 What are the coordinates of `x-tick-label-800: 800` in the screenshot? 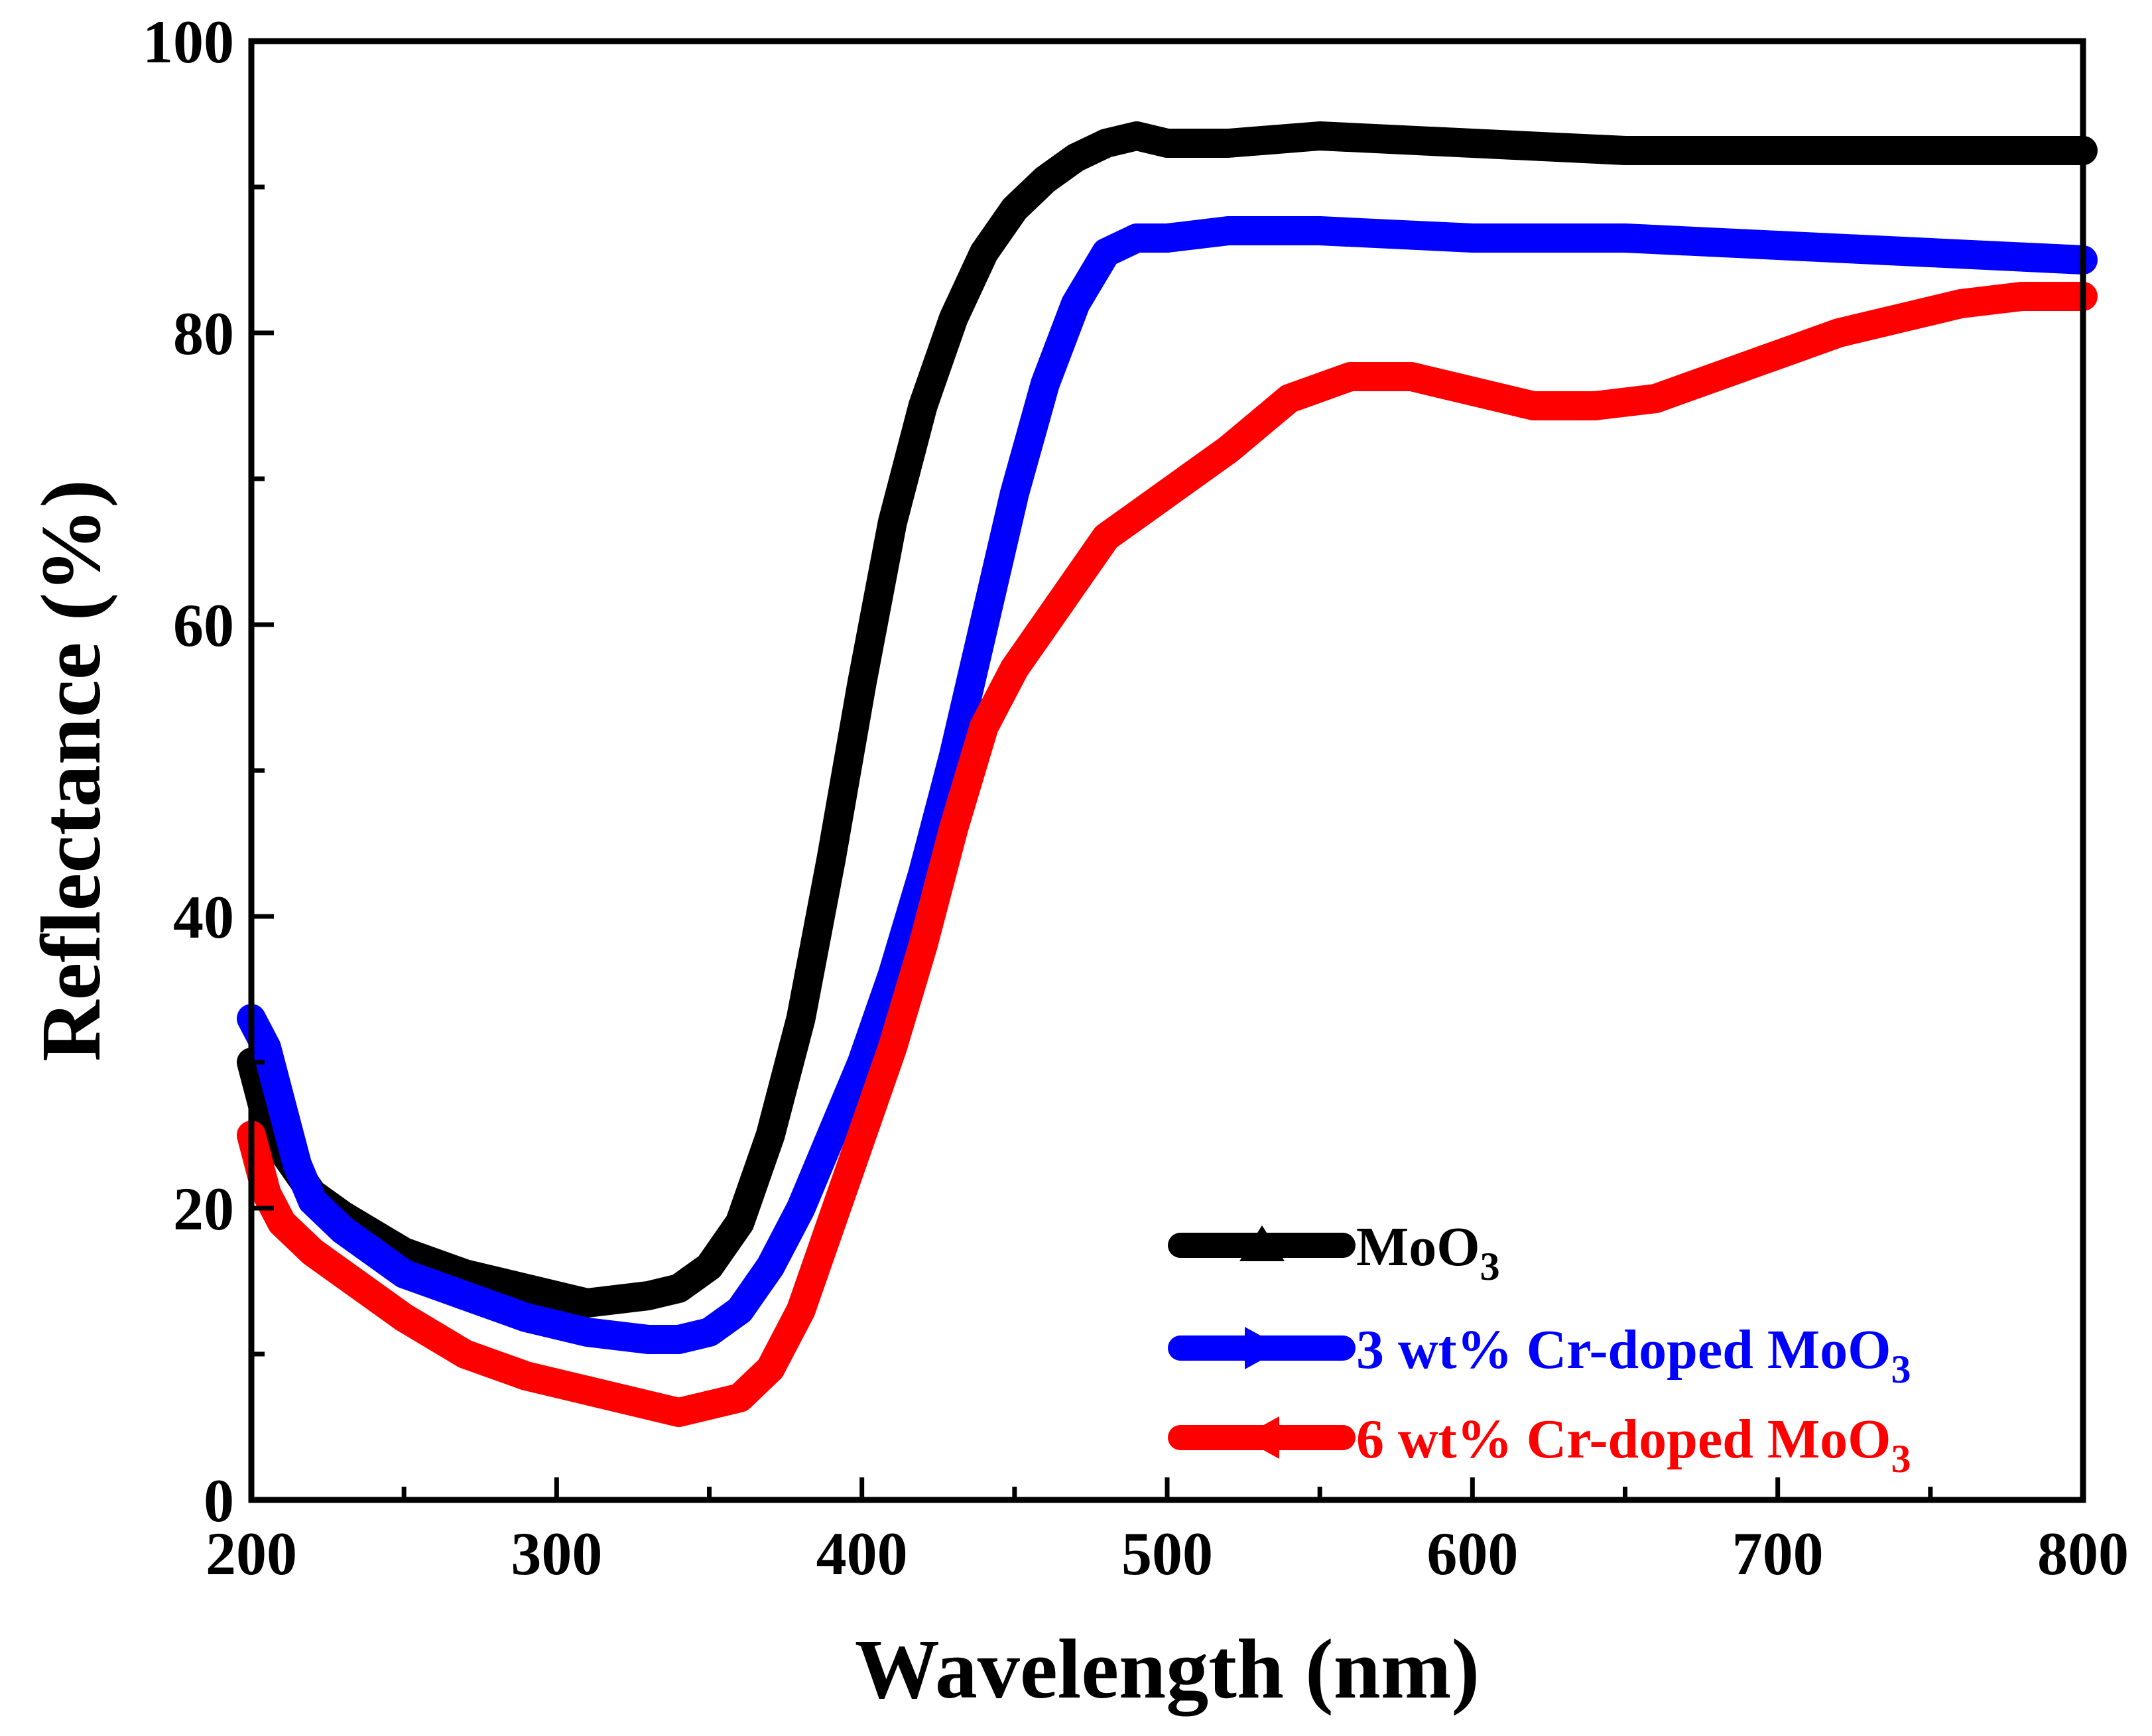 It's located at (2083, 1553).